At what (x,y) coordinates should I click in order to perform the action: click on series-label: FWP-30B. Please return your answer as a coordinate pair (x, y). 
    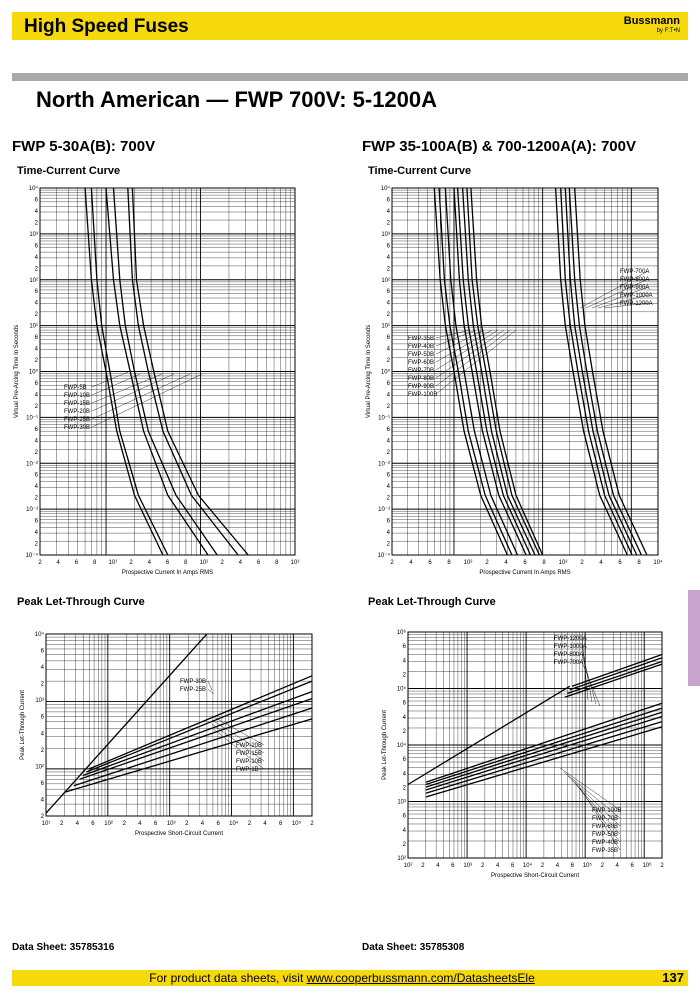
    Looking at the image, I should click on (77, 428).